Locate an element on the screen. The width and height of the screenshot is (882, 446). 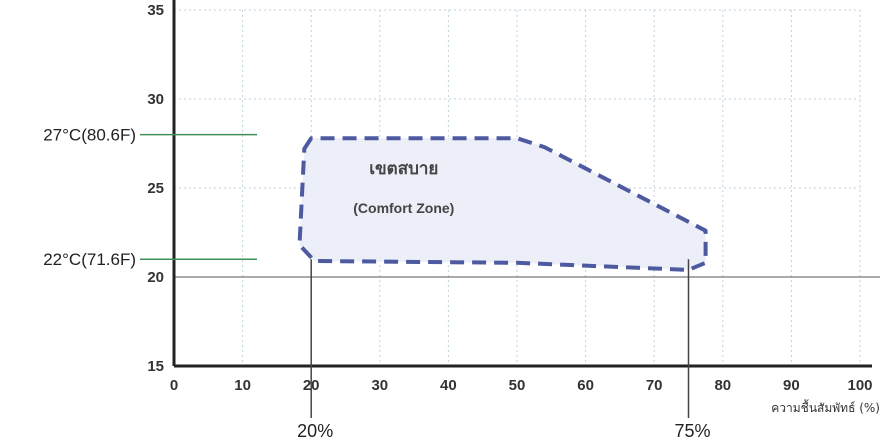
comfort-zone-thai-label: เขตสบาย is located at coordinates (403, 168).